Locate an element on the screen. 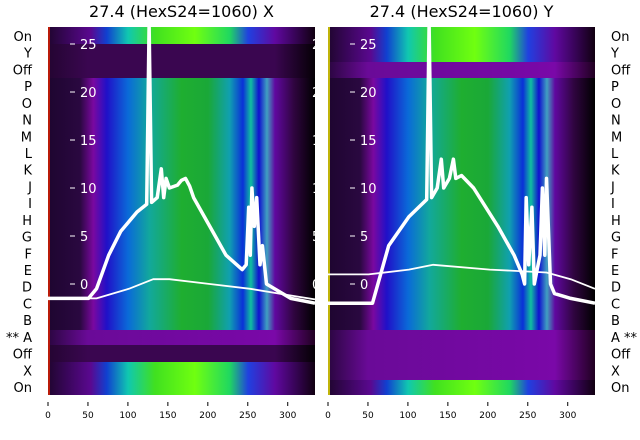 The height and width of the screenshot is (440, 640). y-tick-label-clipped: 20 is located at coordinates (320, 93).